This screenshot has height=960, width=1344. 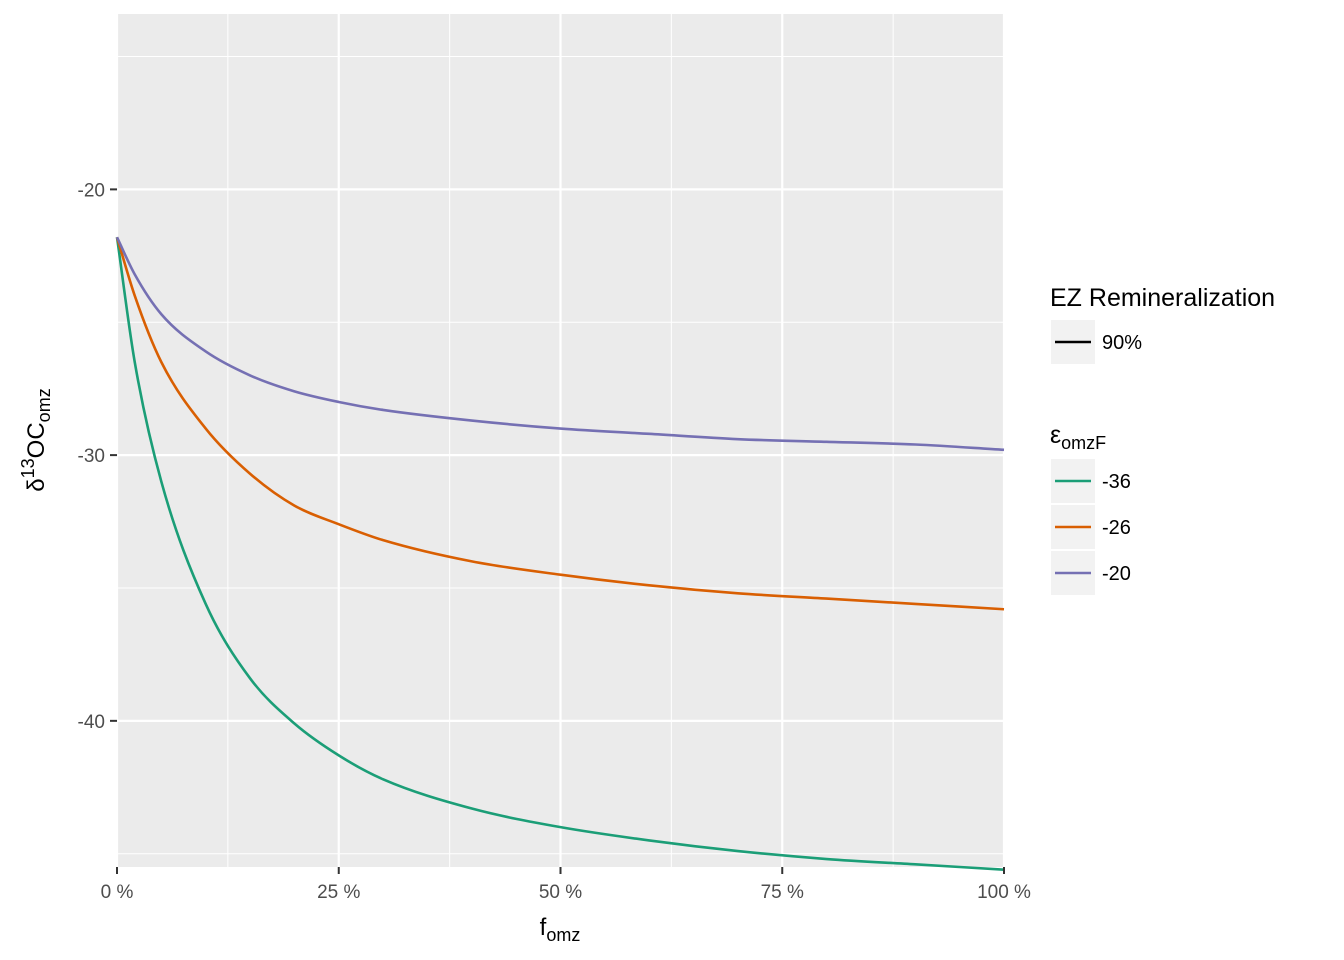 I want to click on legend-color: εomzF -36 -26 -20, so click(x=1090, y=508).